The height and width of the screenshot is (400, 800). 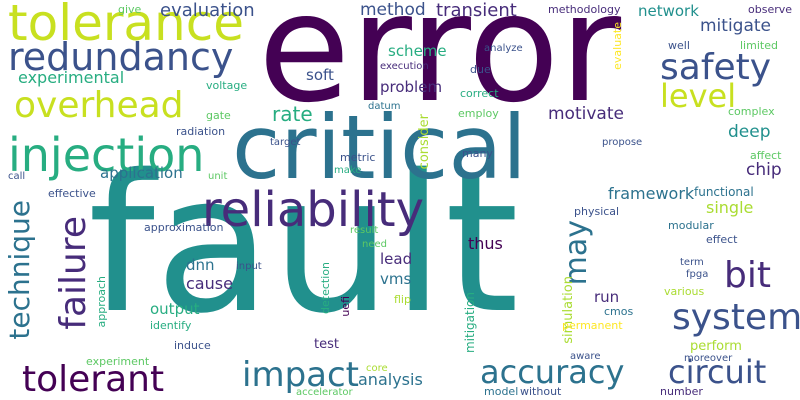 I want to click on word-employ: employ, so click(x=478, y=113).